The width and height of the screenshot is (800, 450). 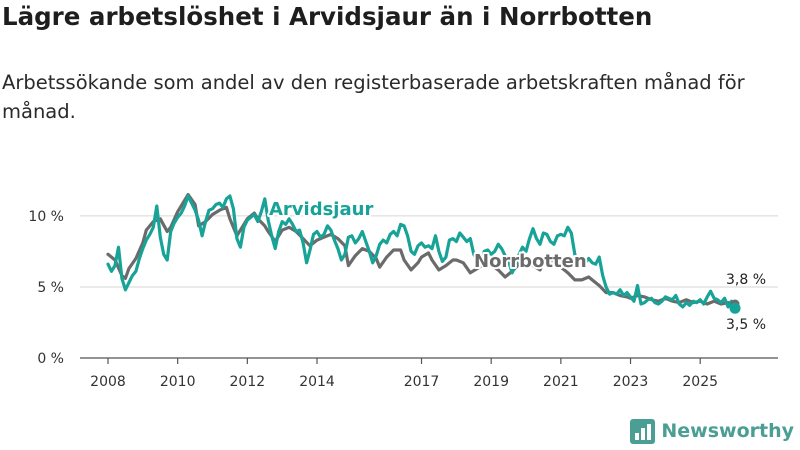 I want to click on x-tick-label: 2025, so click(x=700, y=382).